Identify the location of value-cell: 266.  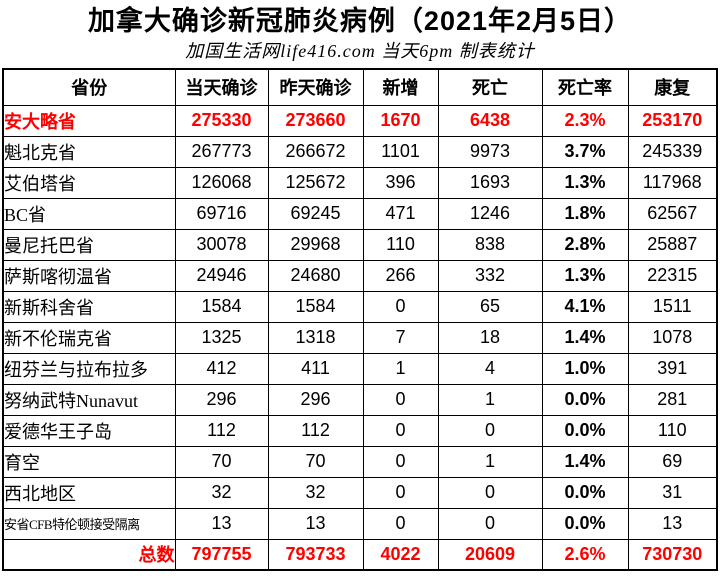
(400, 275).